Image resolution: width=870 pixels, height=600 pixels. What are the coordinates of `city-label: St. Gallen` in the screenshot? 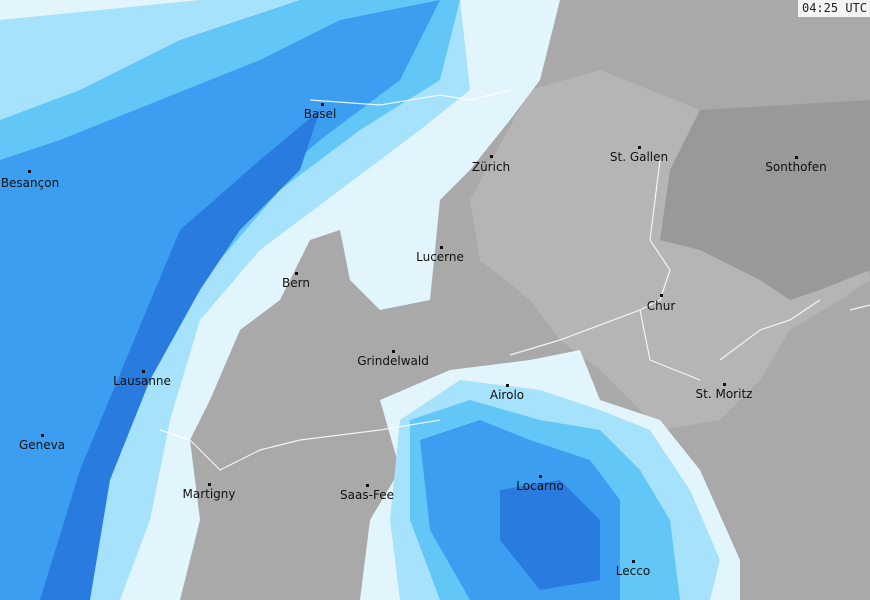 It's located at (639, 157).